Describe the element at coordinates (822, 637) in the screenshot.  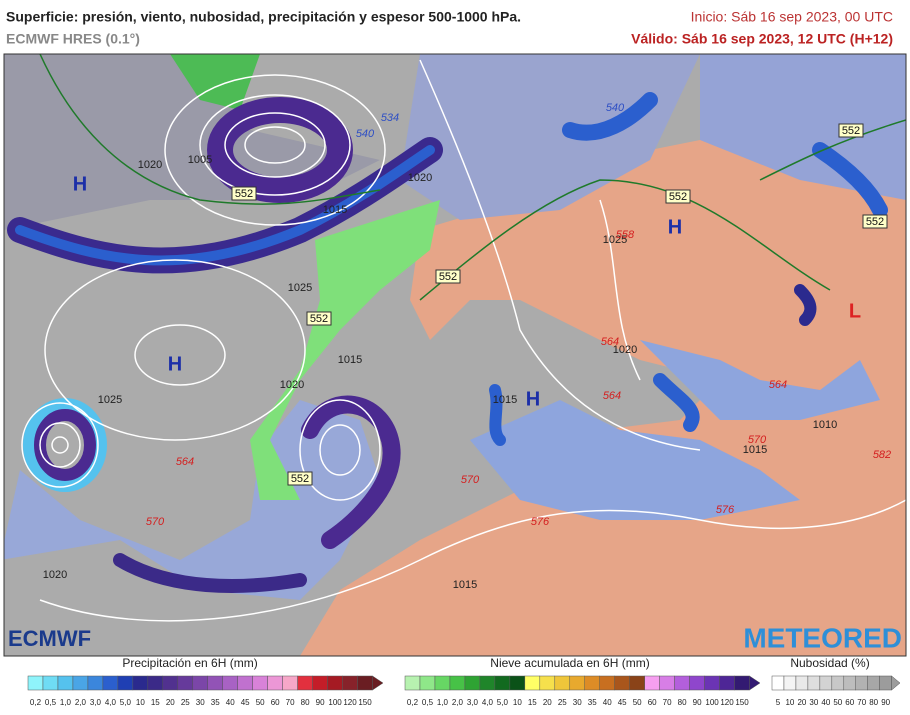
I see `meteored-logo: METEORED` at that location.